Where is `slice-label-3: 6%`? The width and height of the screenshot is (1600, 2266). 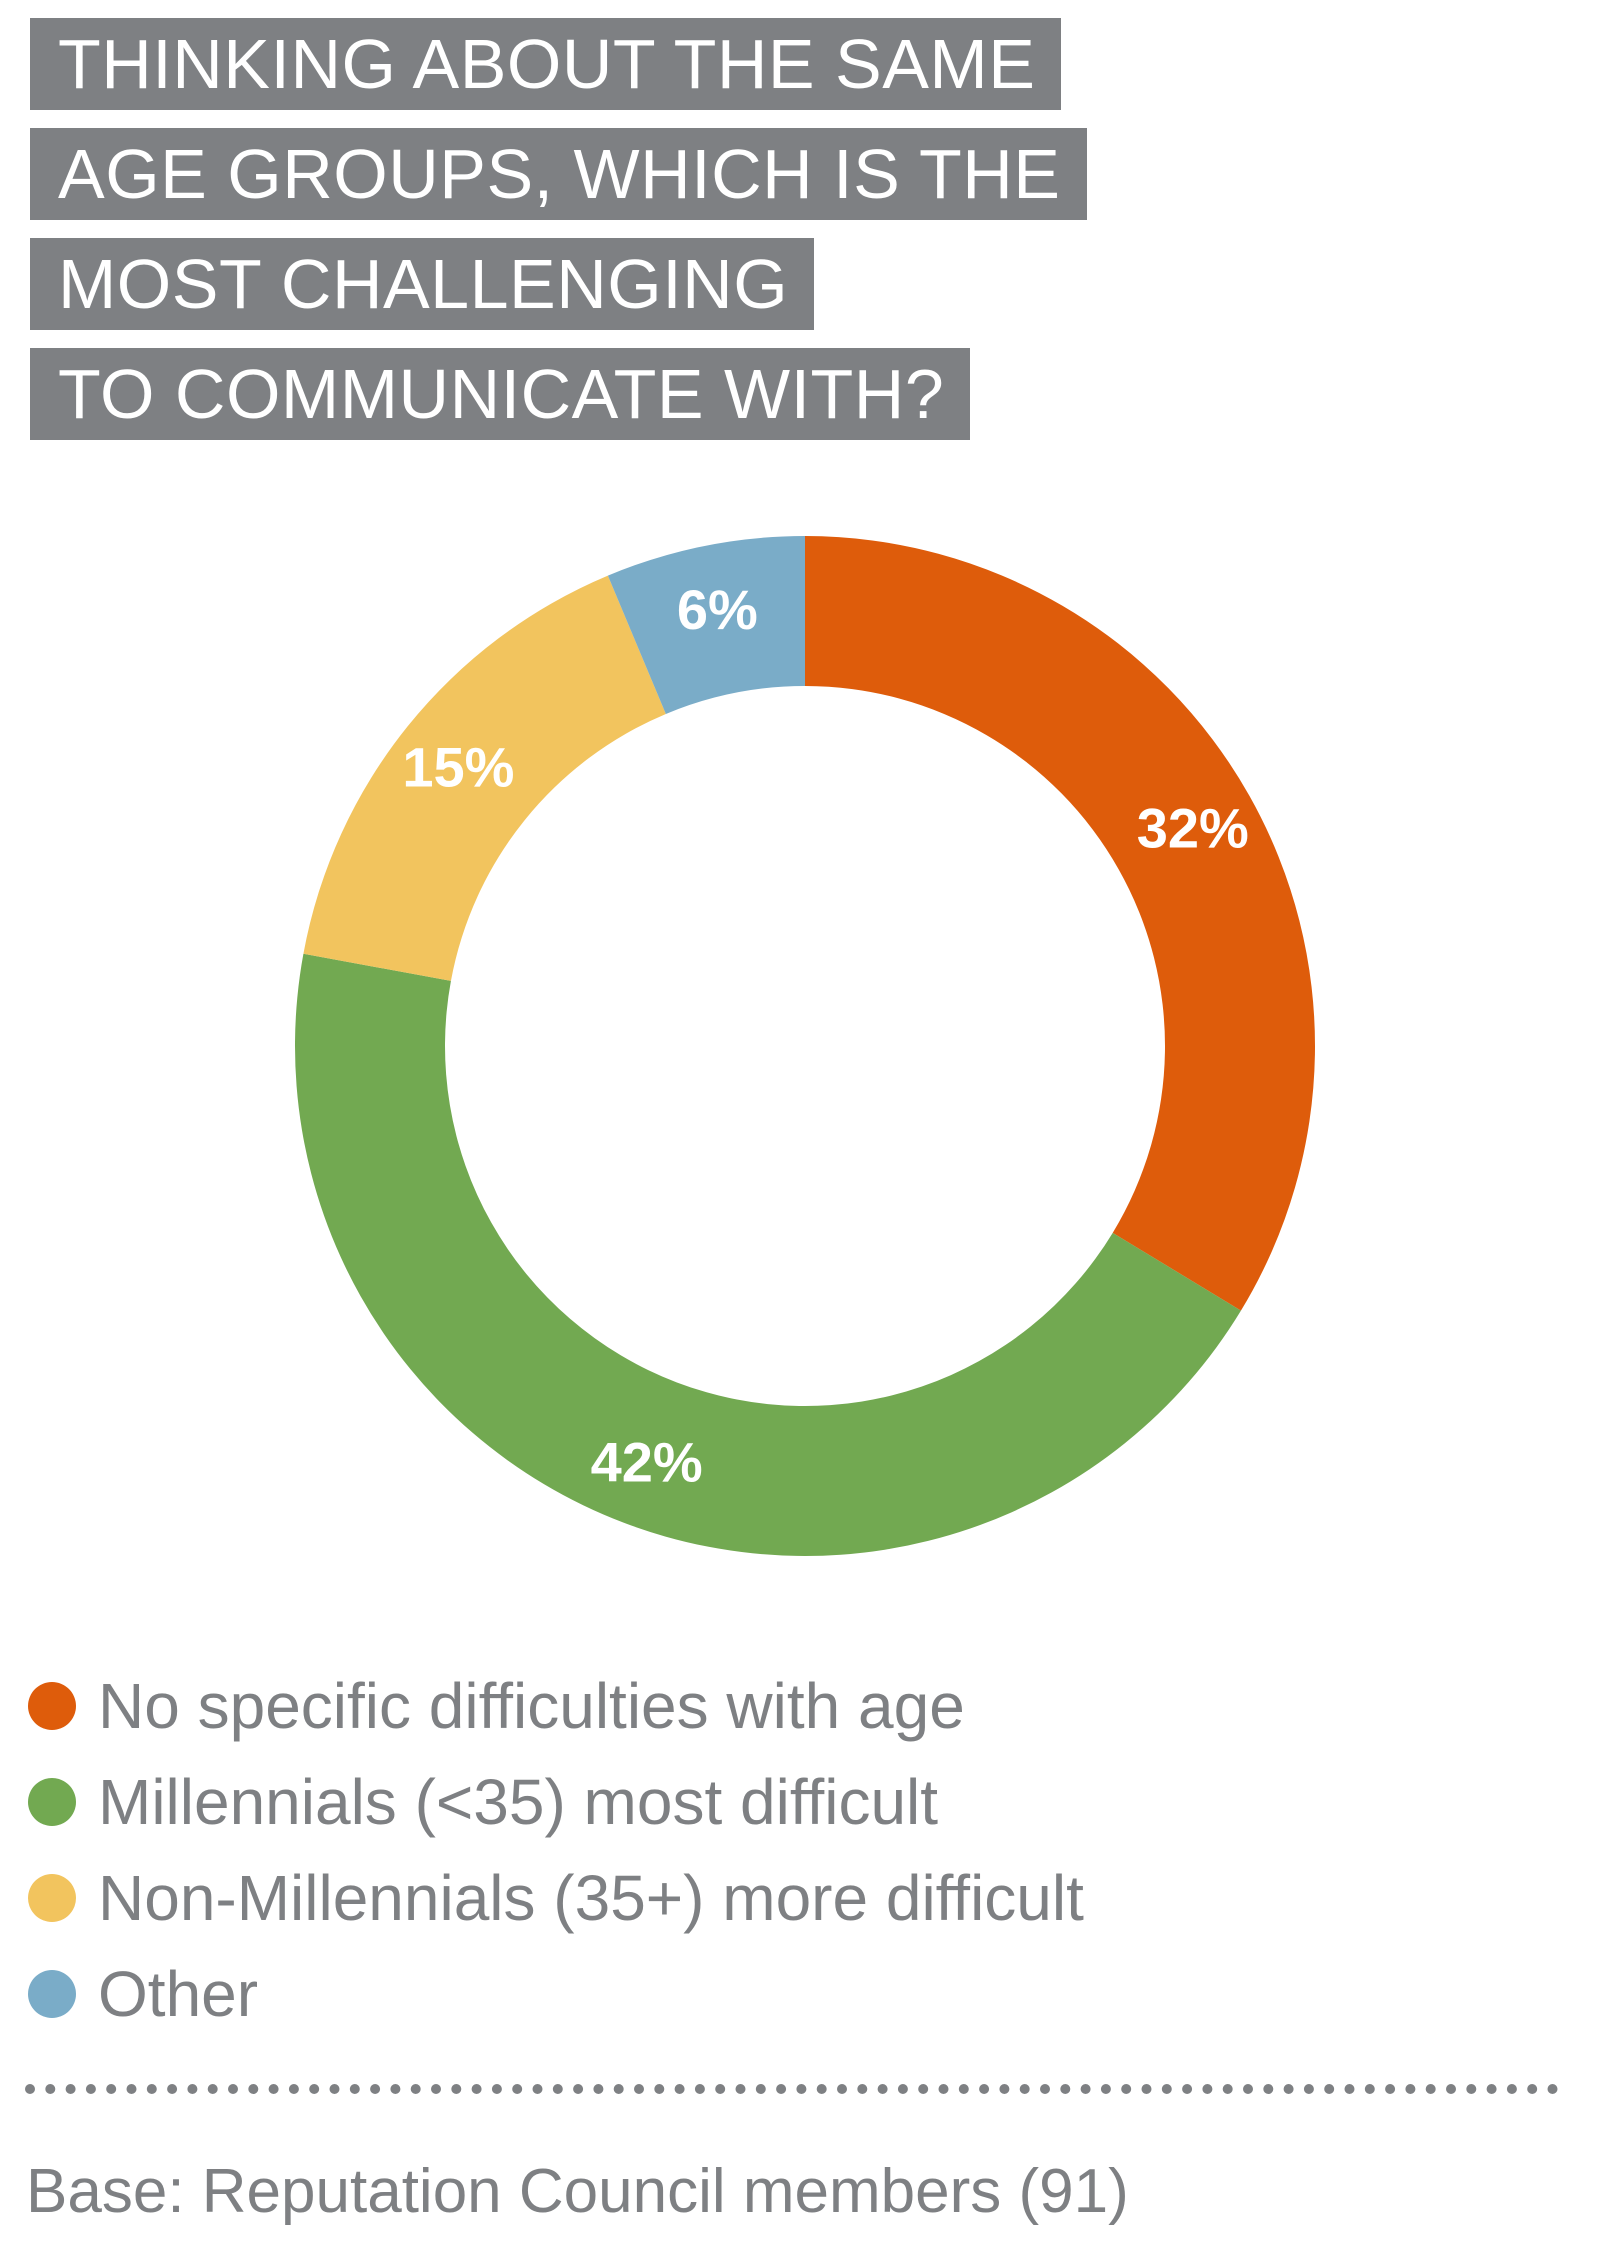 slice-label-3: 6% is located at coordinates (717, 609).